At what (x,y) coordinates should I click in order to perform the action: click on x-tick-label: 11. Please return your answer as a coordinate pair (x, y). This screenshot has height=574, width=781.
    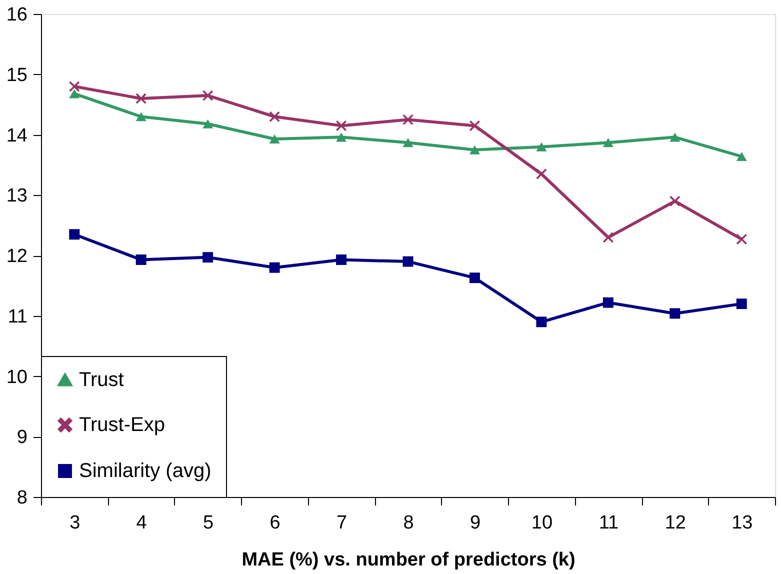
    Looking at the image, I should click on (608, 523).